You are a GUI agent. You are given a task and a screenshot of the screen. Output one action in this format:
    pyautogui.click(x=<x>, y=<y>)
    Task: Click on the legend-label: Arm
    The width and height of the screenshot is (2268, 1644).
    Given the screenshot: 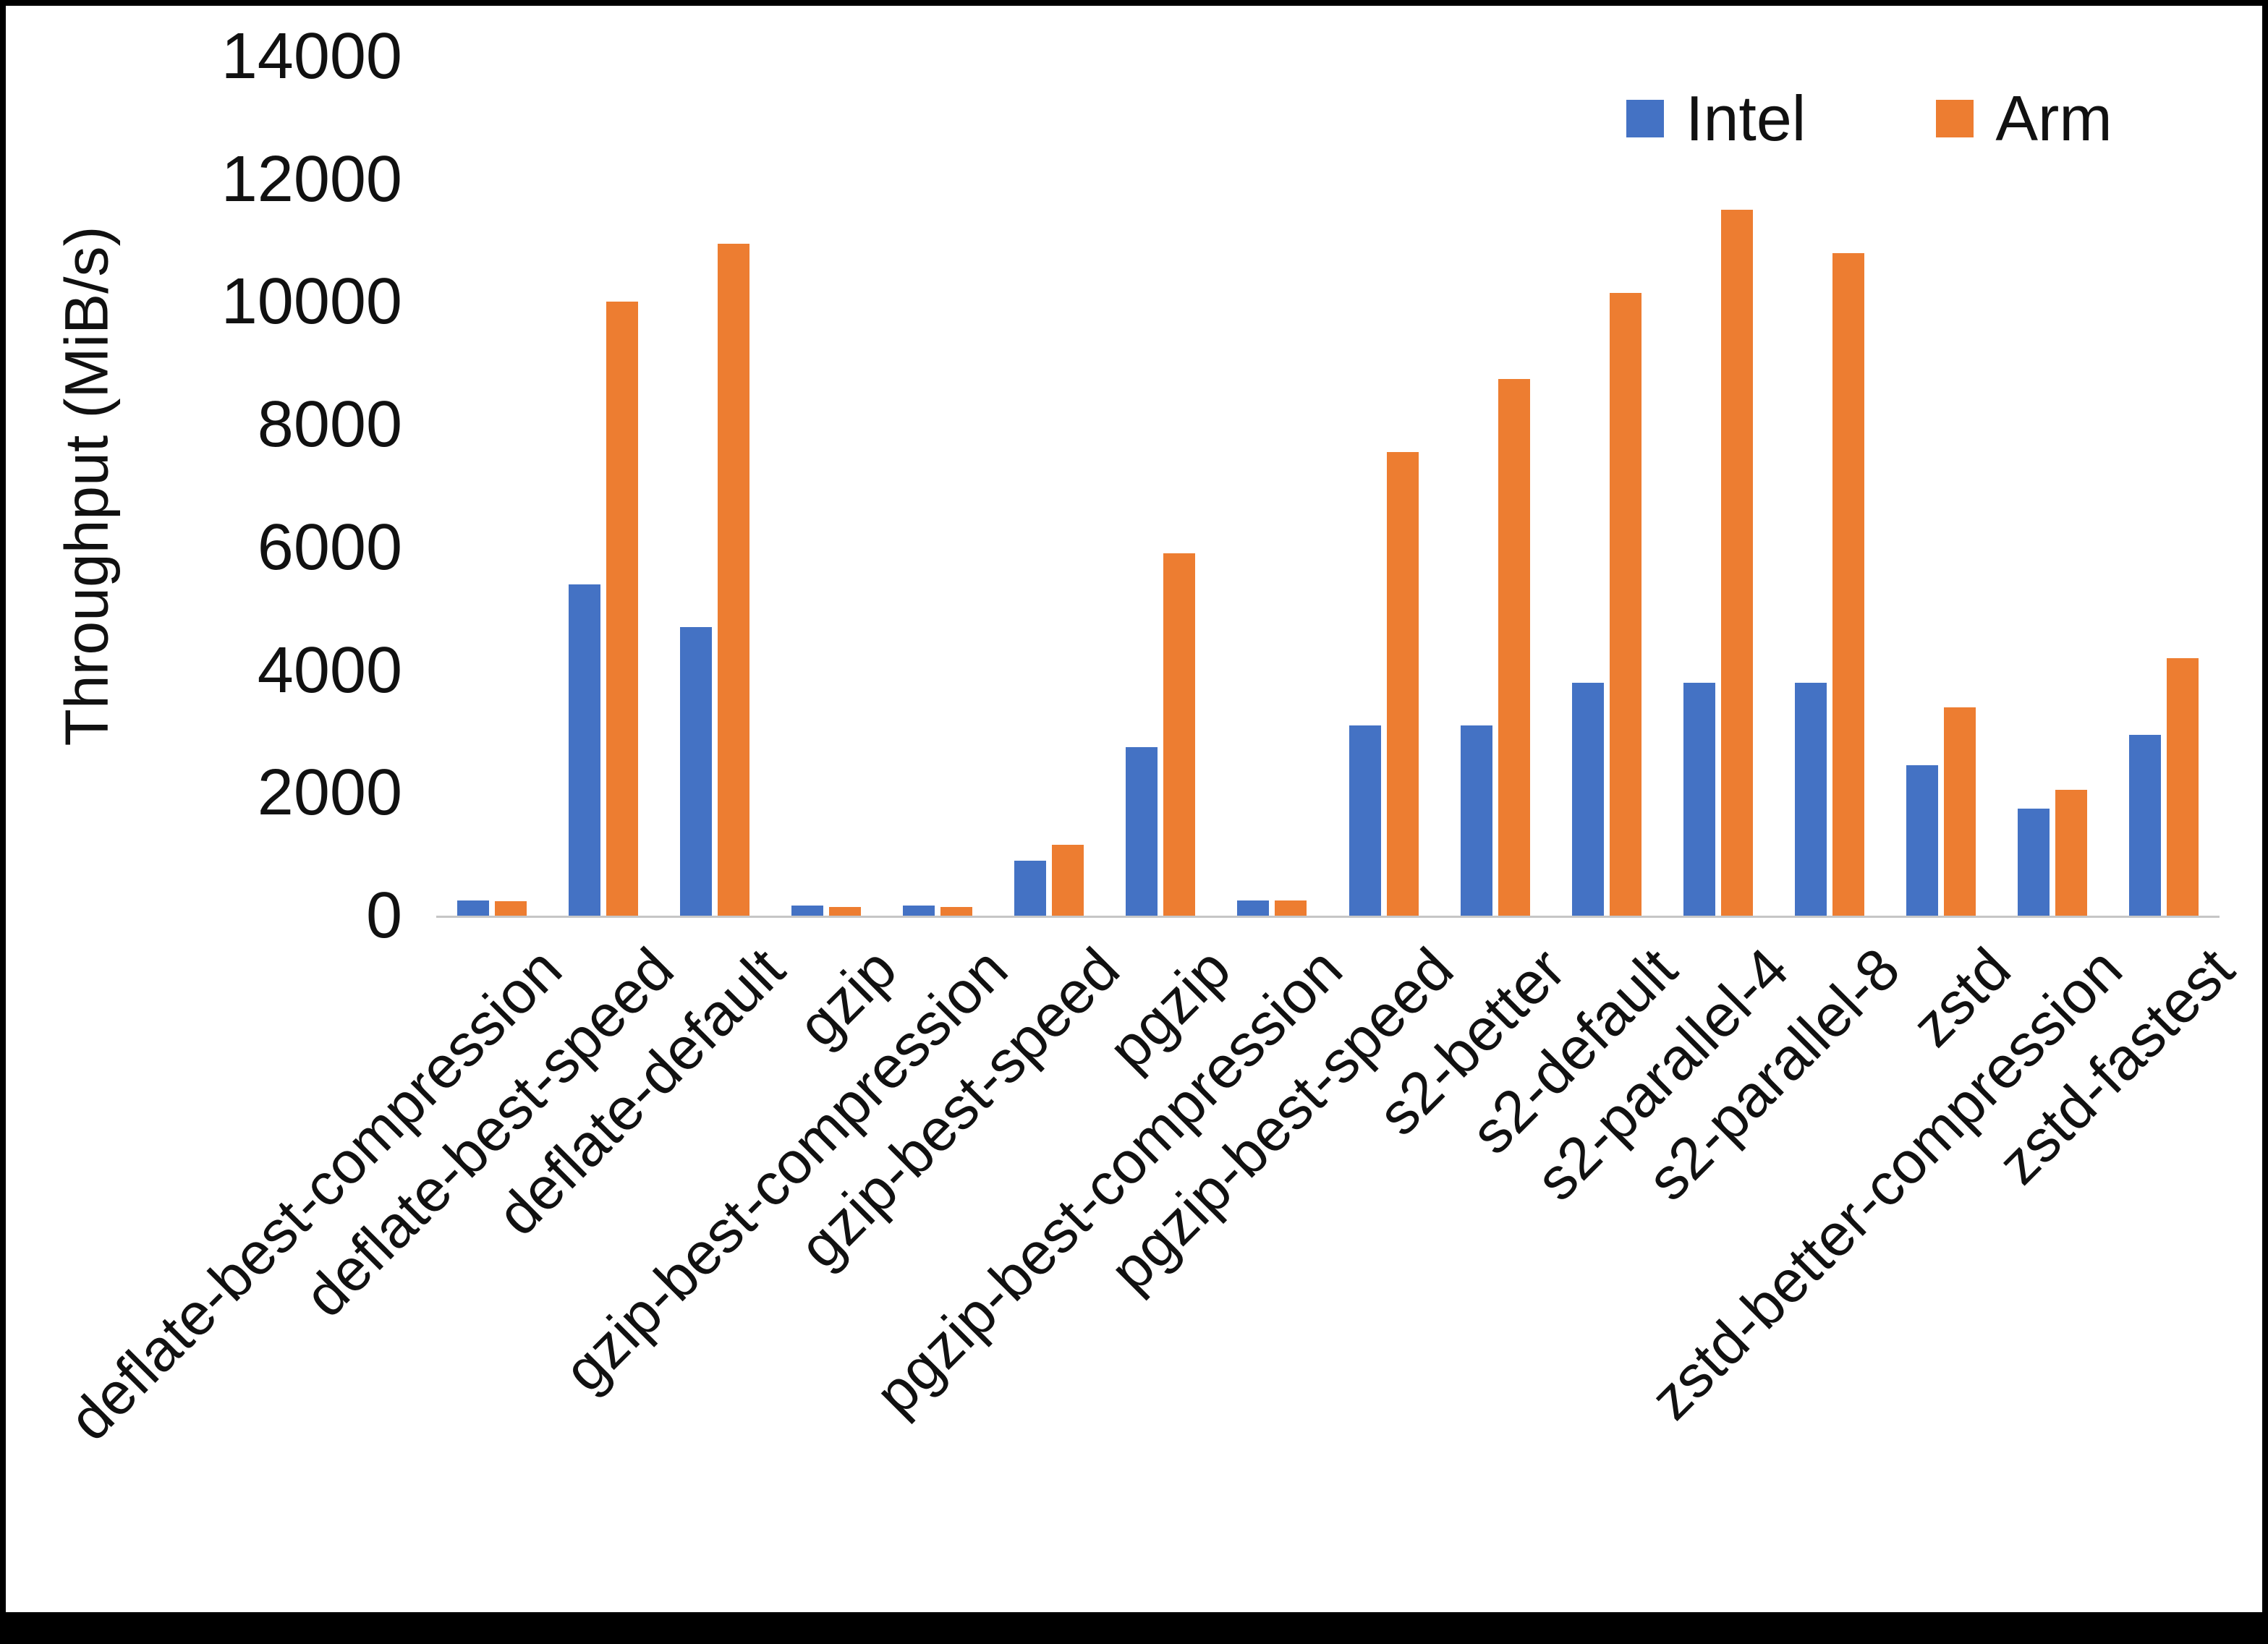 What is the action you would take?
    pyautogui.click(x=2053, y=118)
    